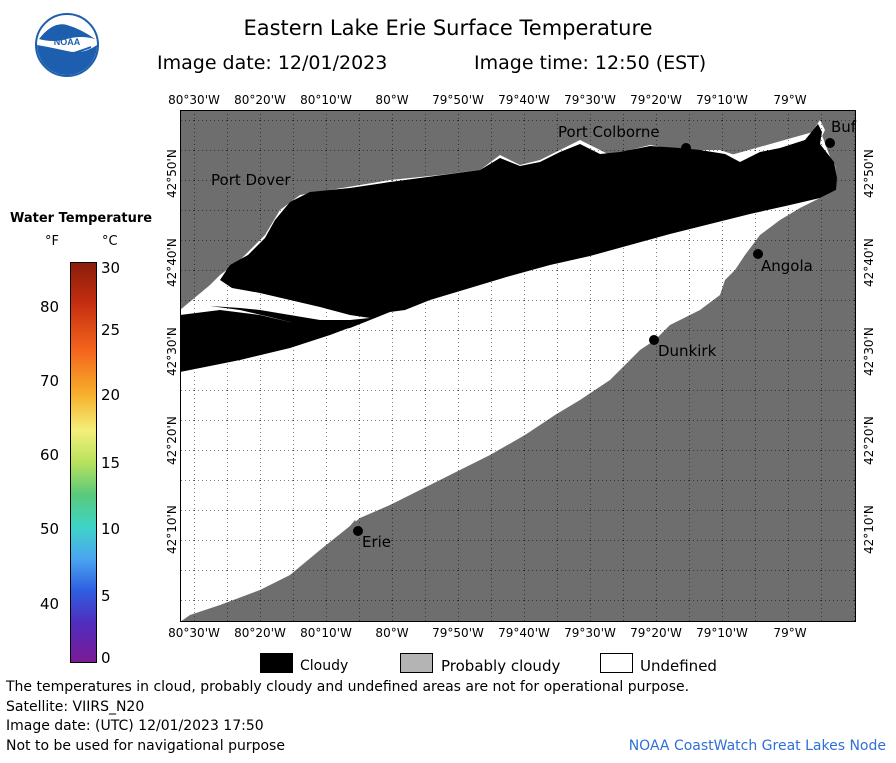 The height and width of the screenshot is (763, 896). What do you see at coordinates (111, 529) in the screenshot?
I see `colorbar-tick-c: 10` at bounding box center [111, 529].